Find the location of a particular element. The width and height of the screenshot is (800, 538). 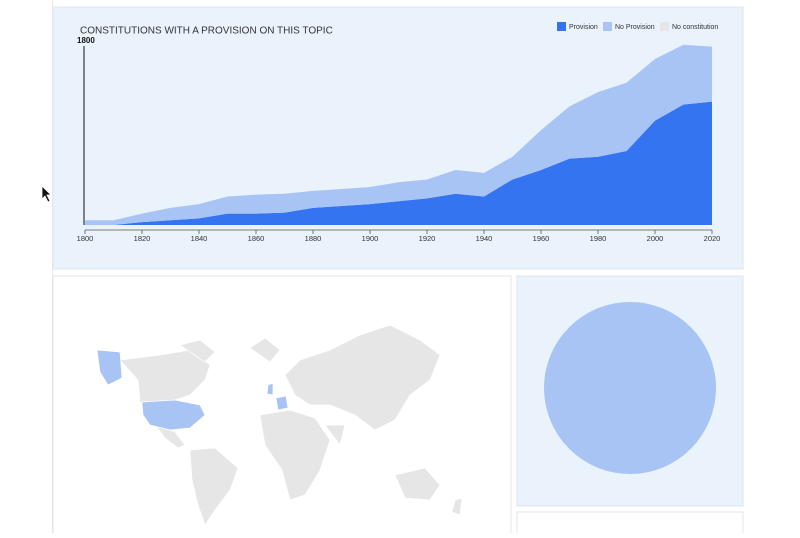

mouse-cursor is located at coordinates (46, 194).